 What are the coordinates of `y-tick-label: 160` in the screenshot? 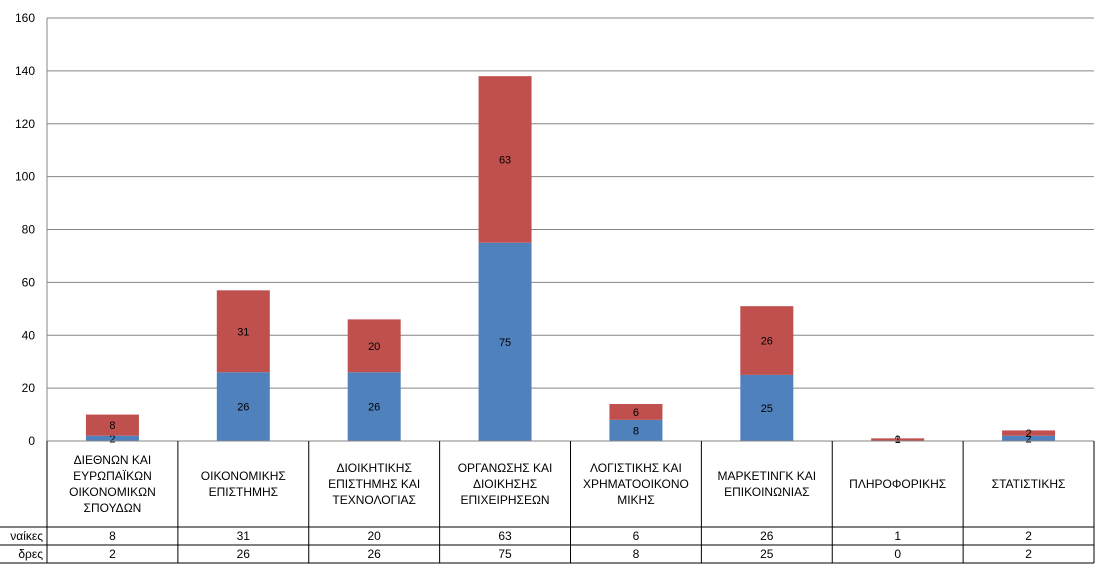 It's located at (25, 18).